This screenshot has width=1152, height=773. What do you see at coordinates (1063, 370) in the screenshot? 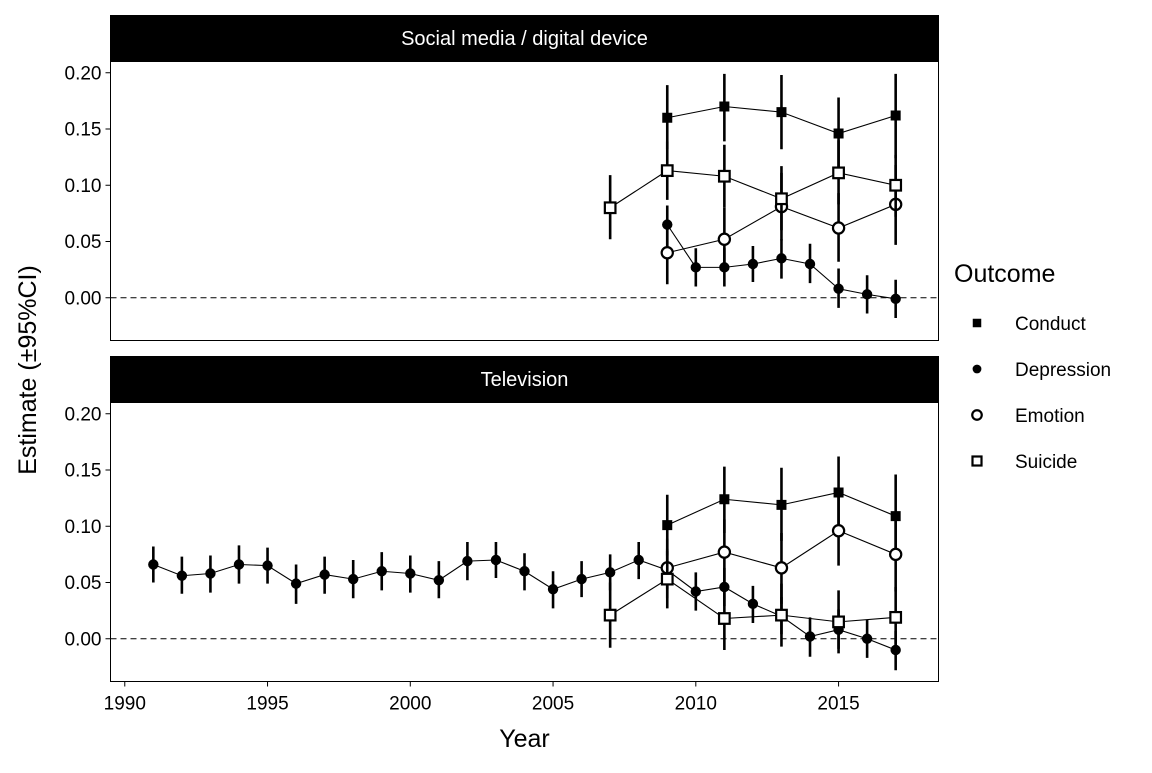
I see `legend-label-depression: Depression` at bounding box center [1063, 370].